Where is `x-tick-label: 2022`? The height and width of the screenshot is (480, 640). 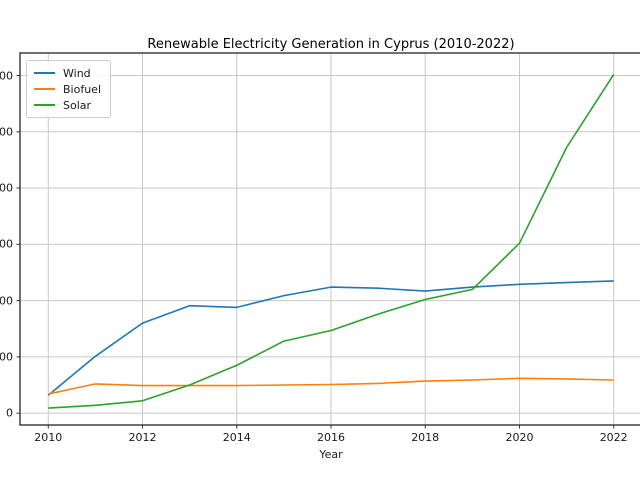 x-tick-label: 2022 is located at coordinates (613, 437).